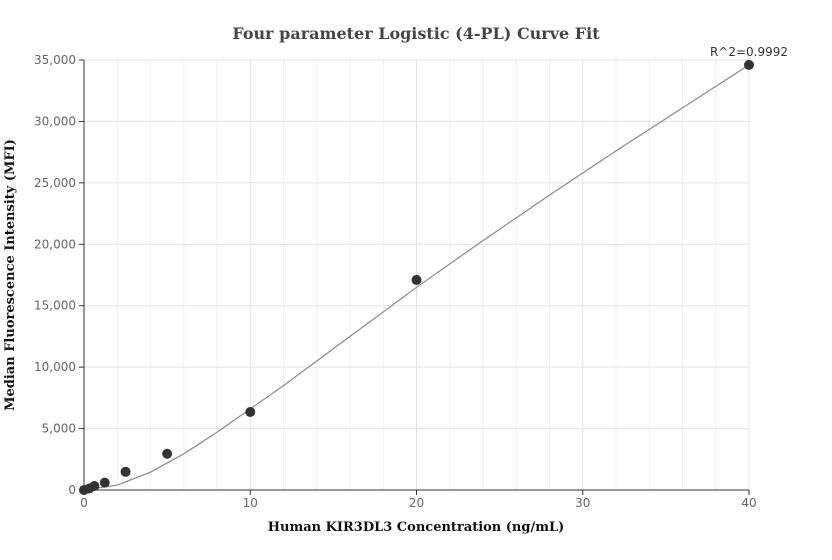  Describe the element at coordinates (72, 490) in the screenshot. I see `y-tick-label: 0` at that location.